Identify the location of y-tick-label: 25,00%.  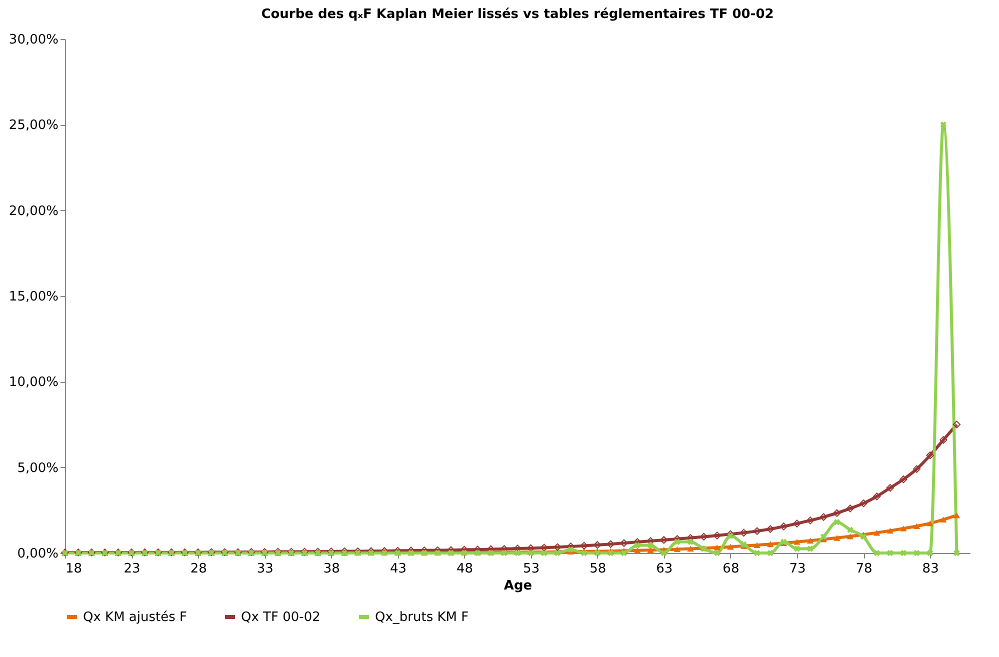
(33, 126).